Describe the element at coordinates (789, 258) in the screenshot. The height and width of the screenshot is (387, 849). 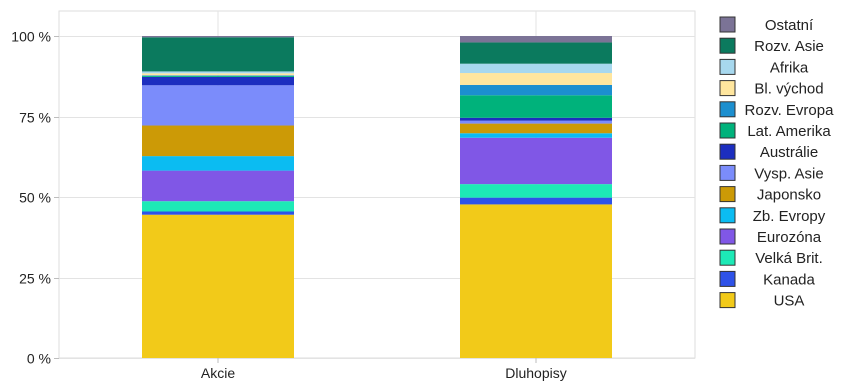
I see `legend-label: Velká Brit.` at that location.